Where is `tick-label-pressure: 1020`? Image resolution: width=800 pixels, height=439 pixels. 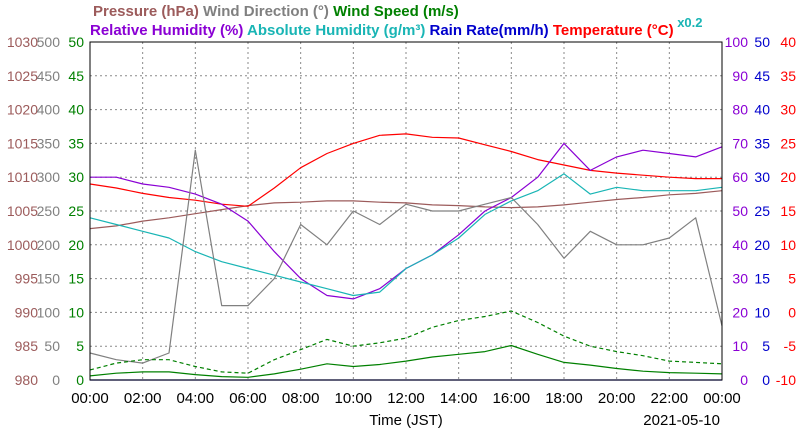 tick-label-pressure: 1020 is located at coordinates (22, 110).